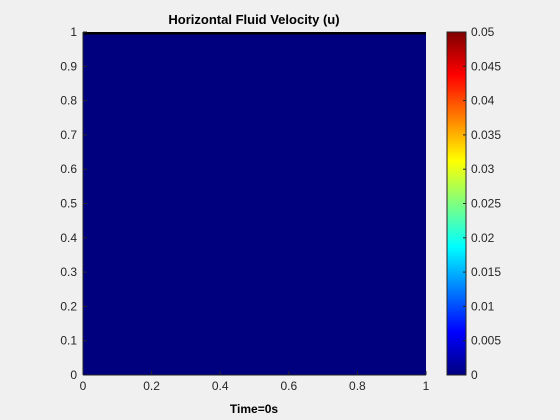 The image size is (560, 420). I want to click on colorbar-tick-label: 0.02, so click(483, 238).